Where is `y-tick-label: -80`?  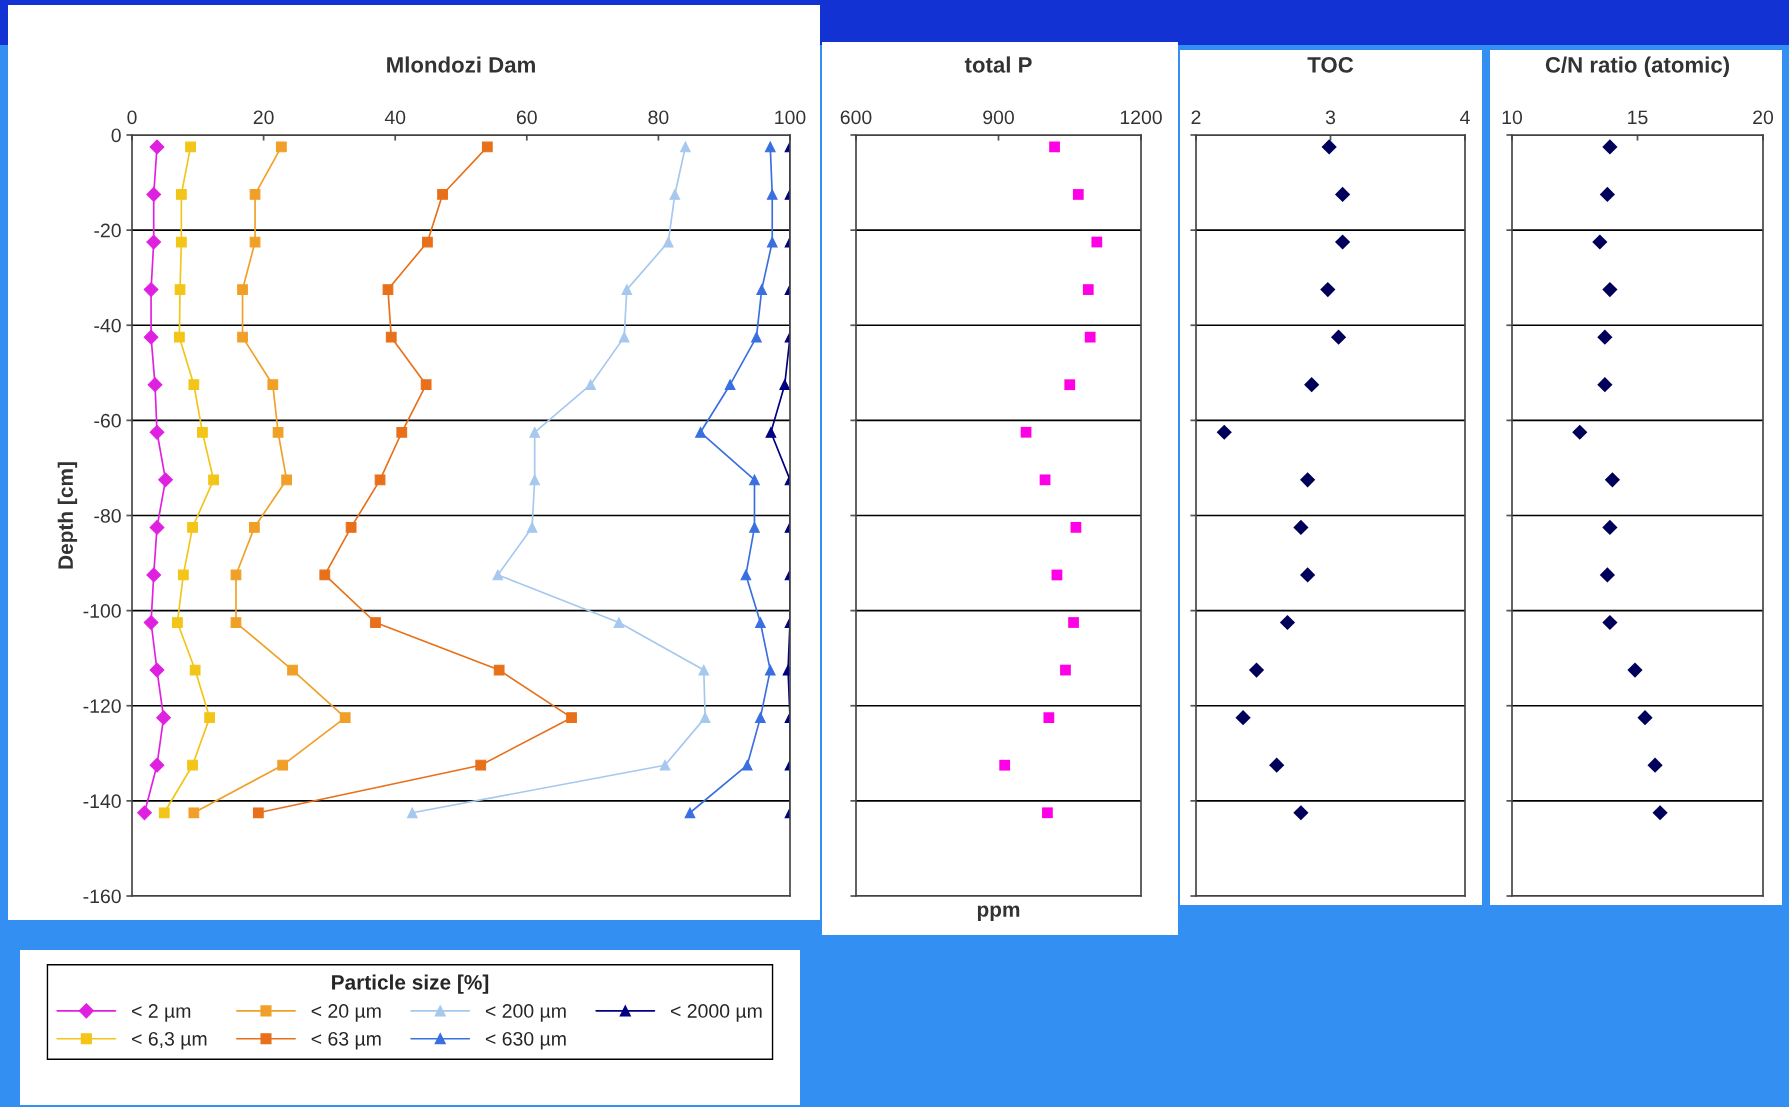
y-tick-label: -80 is located at coordinates (107, 515).